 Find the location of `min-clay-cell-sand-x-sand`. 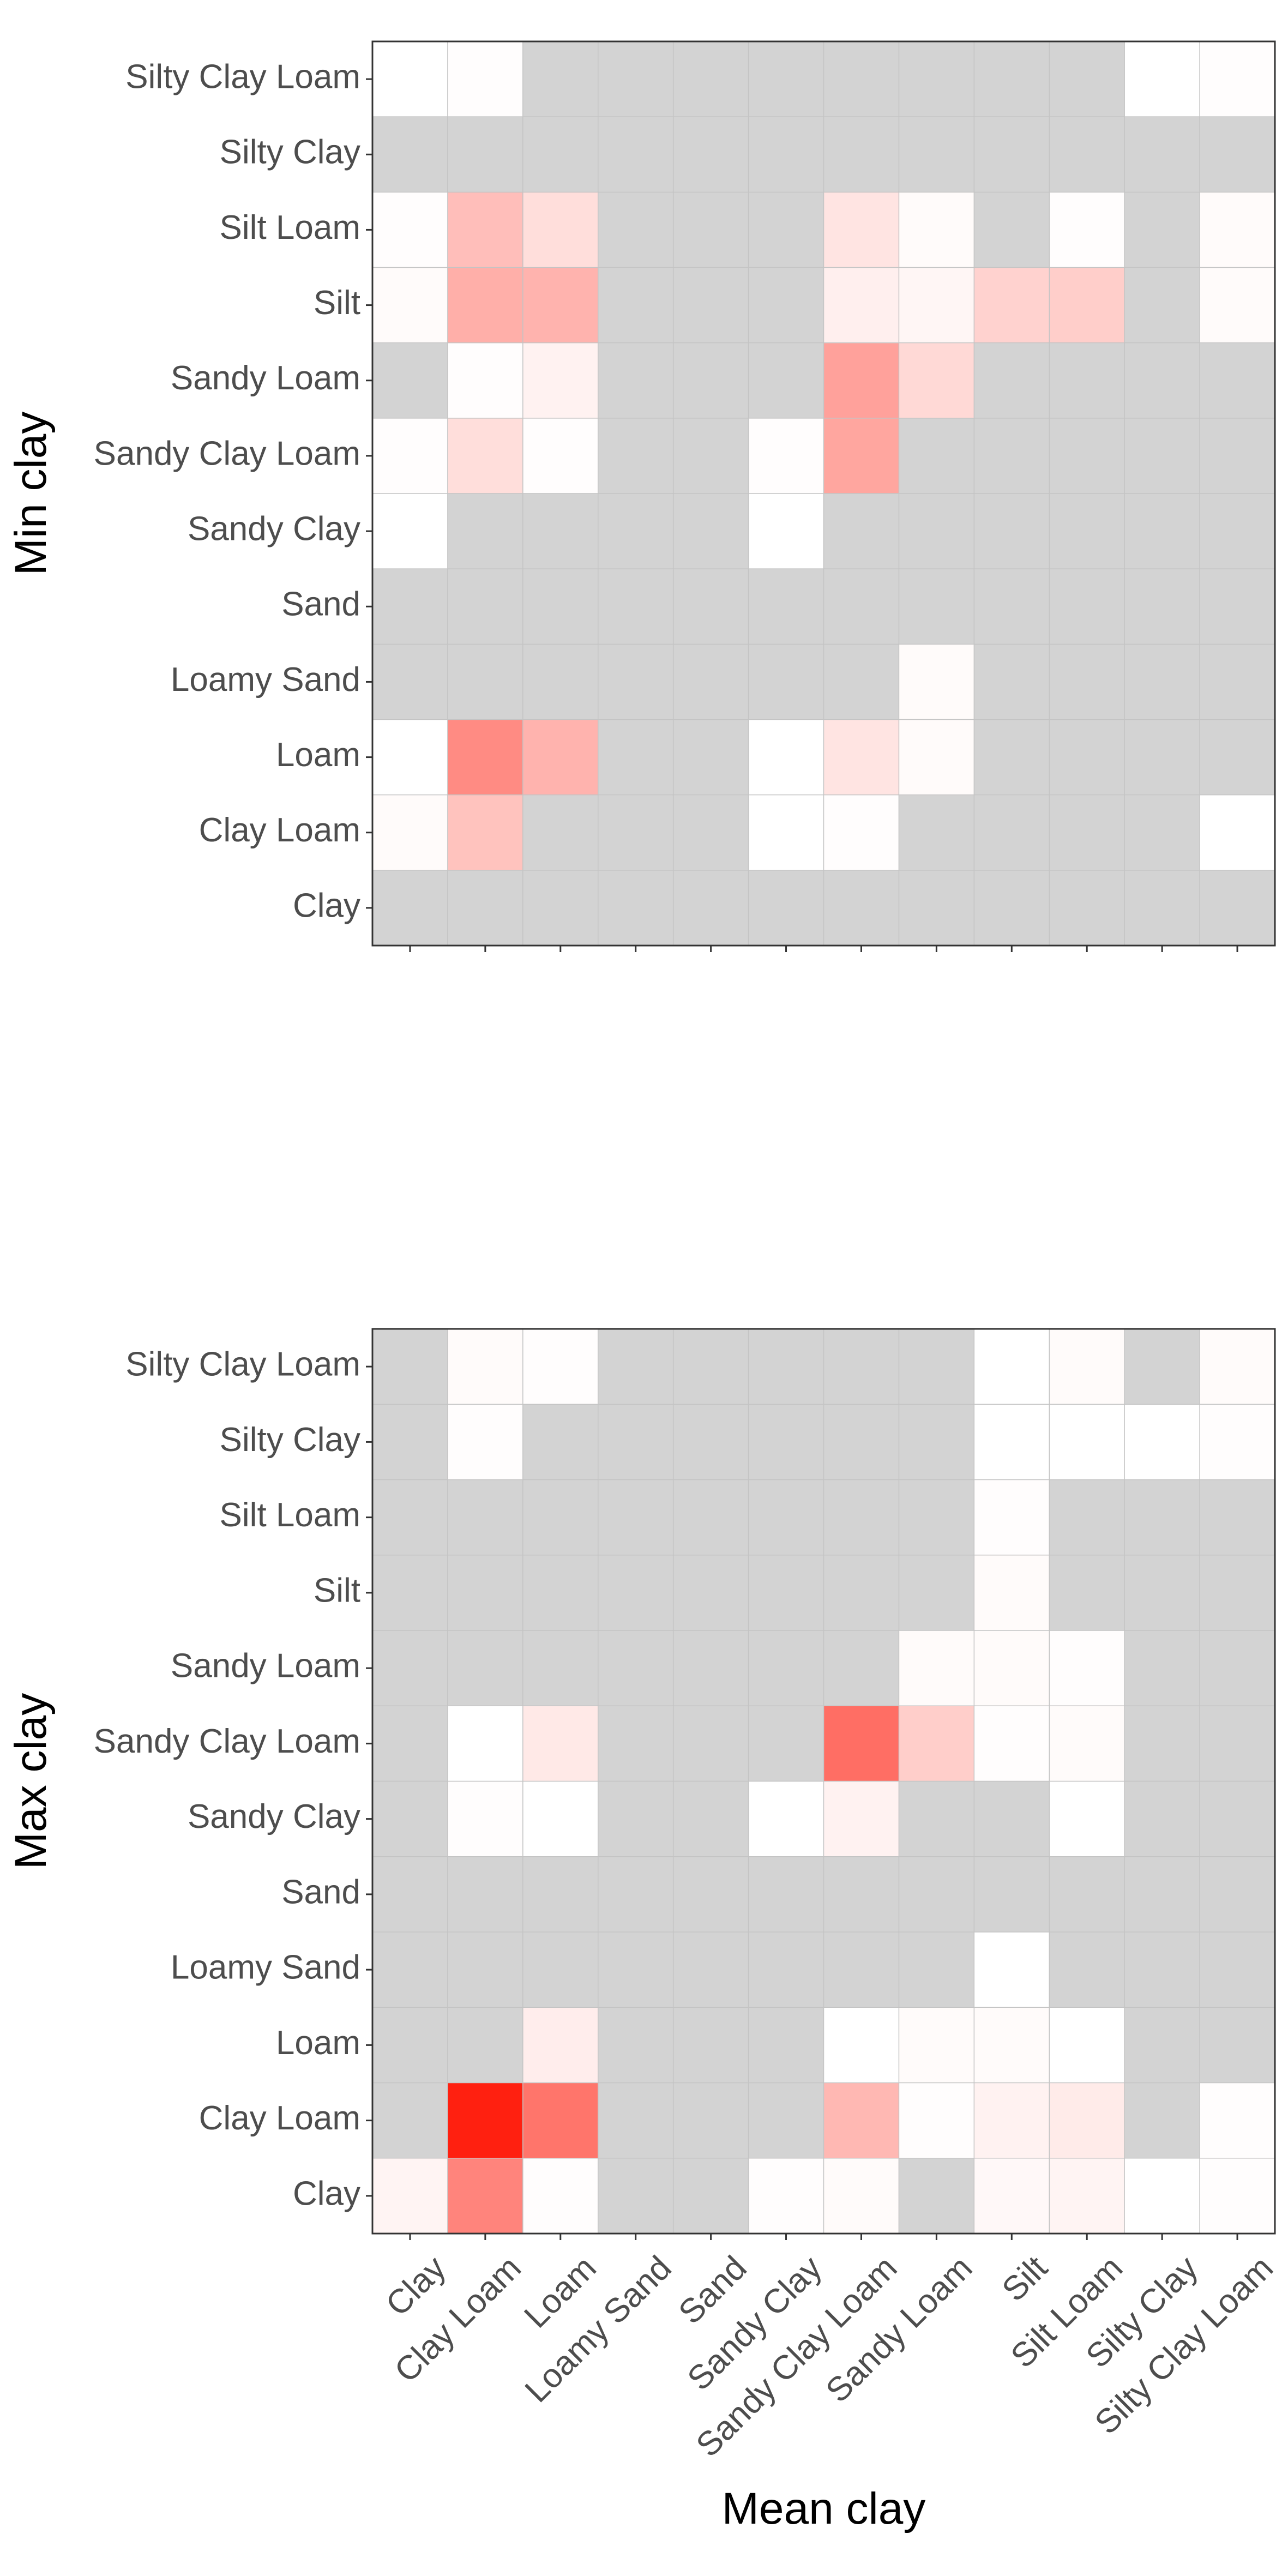

min-clay-cell-sand-x-sand is located at coordinates (711, 607).